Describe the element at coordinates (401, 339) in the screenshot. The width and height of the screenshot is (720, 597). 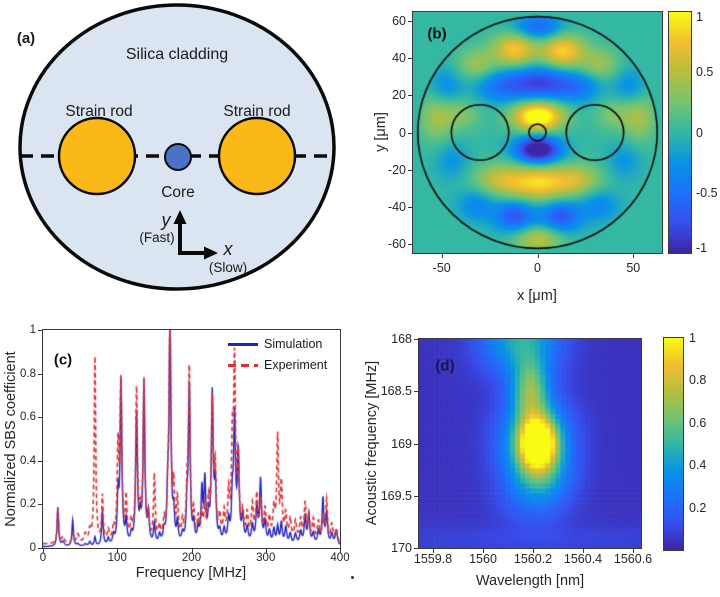
I see `panel-d-y-tick-label: 168` at that location.